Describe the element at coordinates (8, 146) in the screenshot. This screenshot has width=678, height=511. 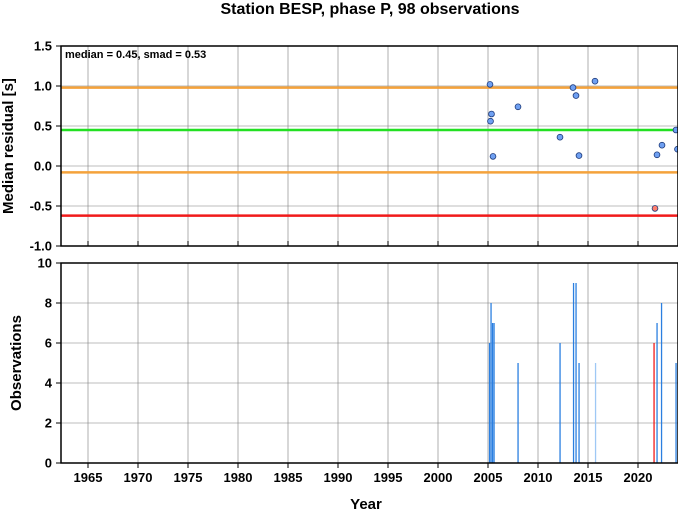
I see `residual-y-axis-label: Median residual [s]` at that location.